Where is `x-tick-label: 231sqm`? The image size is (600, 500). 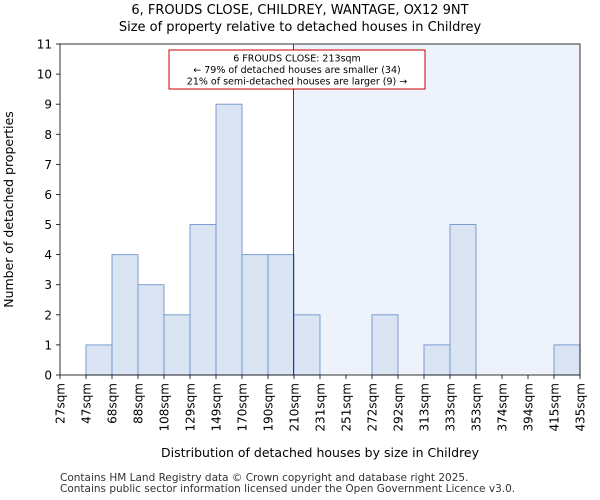 x-tick-label: 231sqm is located at coordinates (321, 407).